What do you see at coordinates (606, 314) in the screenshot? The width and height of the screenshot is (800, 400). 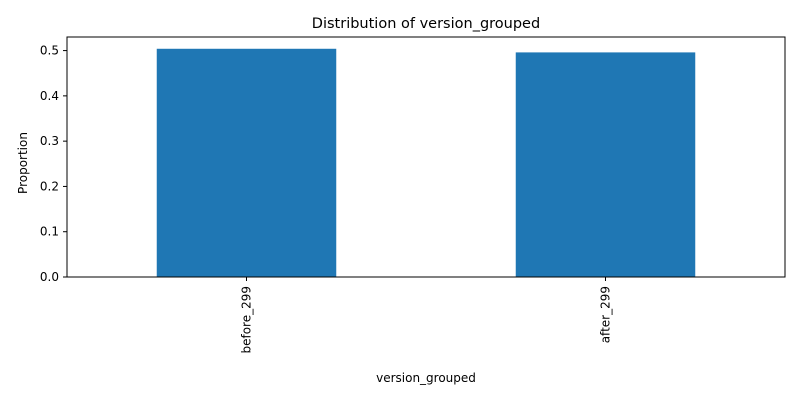 I see `x-tick-label: after_299` at bounding box center [606, 314].